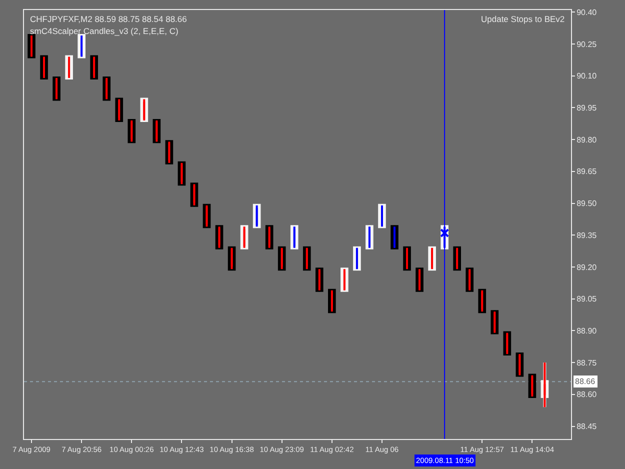 The height and width of the screenshot is (469, 625). I want to click on text: smC4Scalper Candles_v3 (2, E,E,E, C), so click(104, 31).